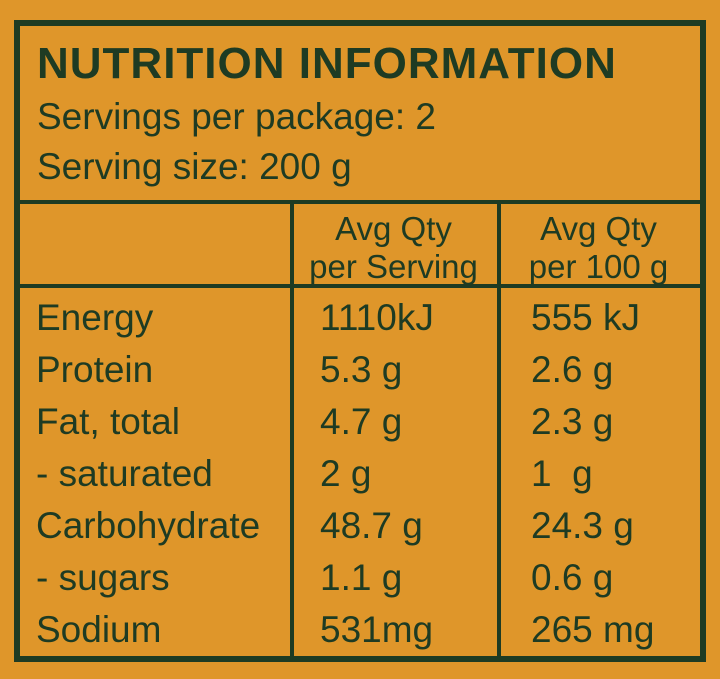 This screenshot has height=679, width=720. I want to click on col-header-per-serving-line2: per Serving, so click(393, 266).